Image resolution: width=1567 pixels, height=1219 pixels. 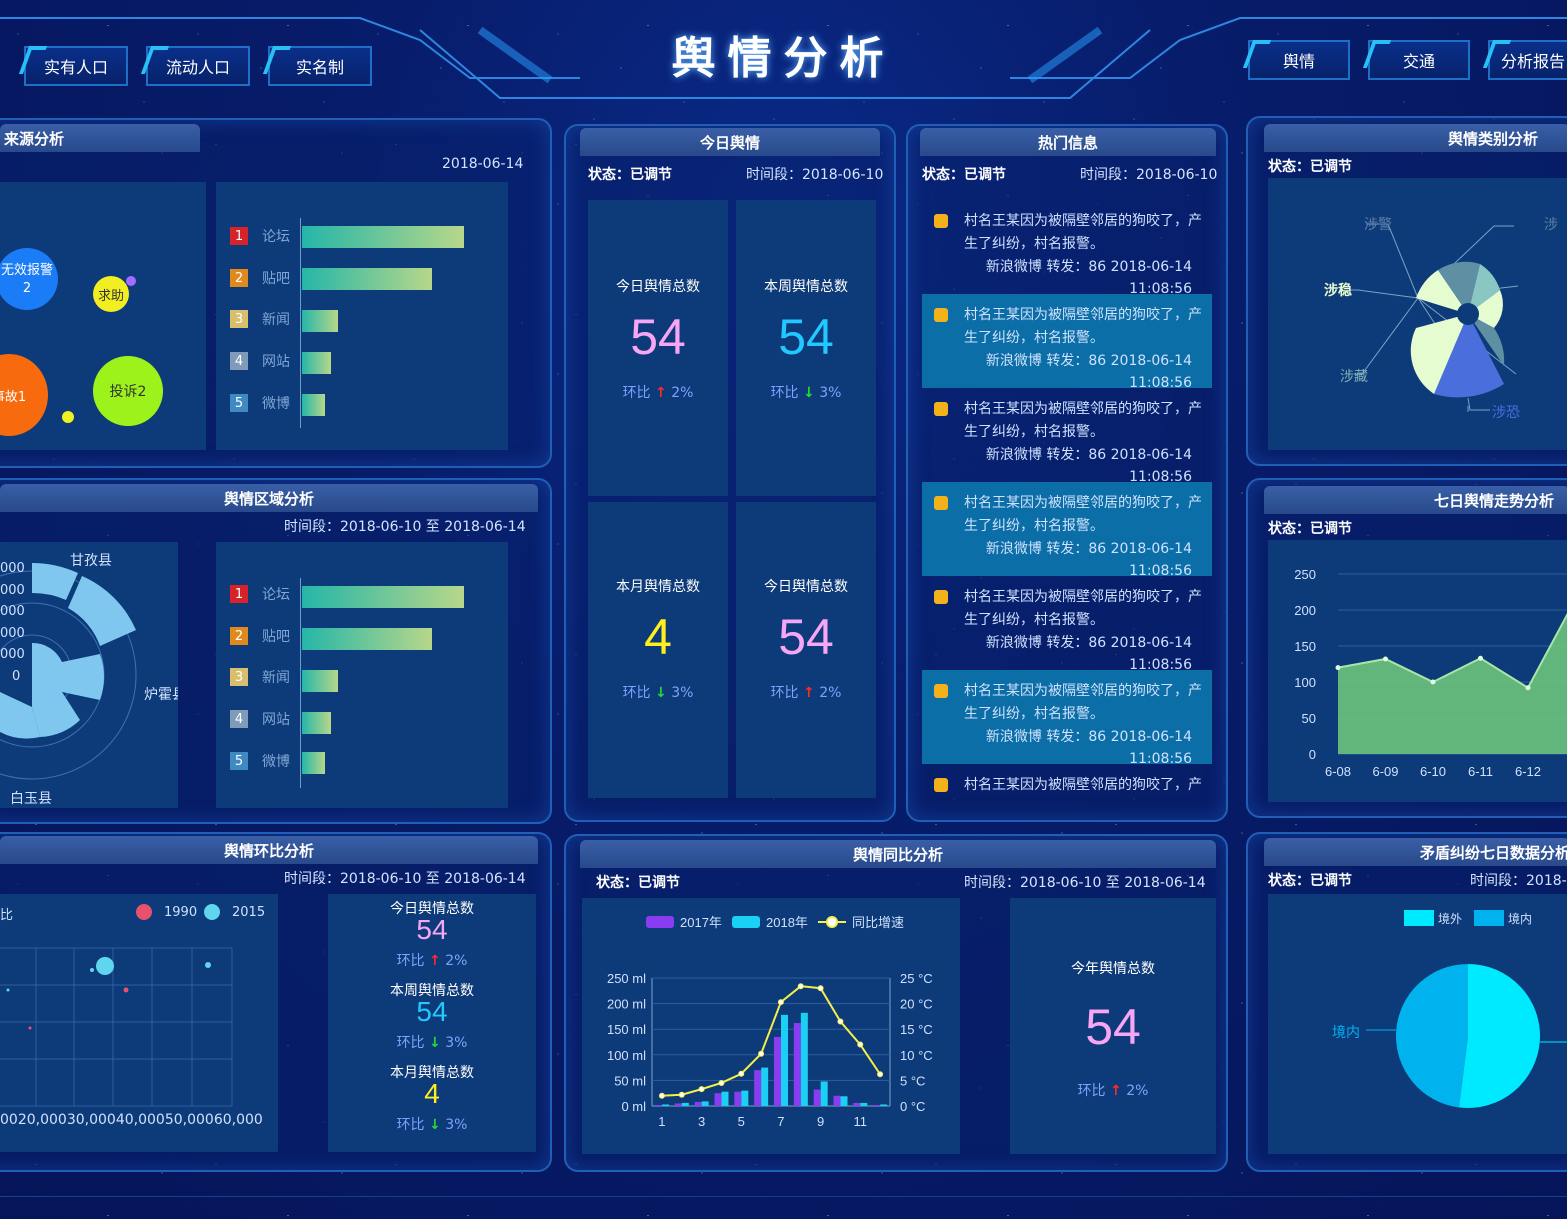 What do you see at coordinates (1068, 142) in the screenshot?
I see `hot-panel-title: 热门信息` at bounding box center [1068, 142].